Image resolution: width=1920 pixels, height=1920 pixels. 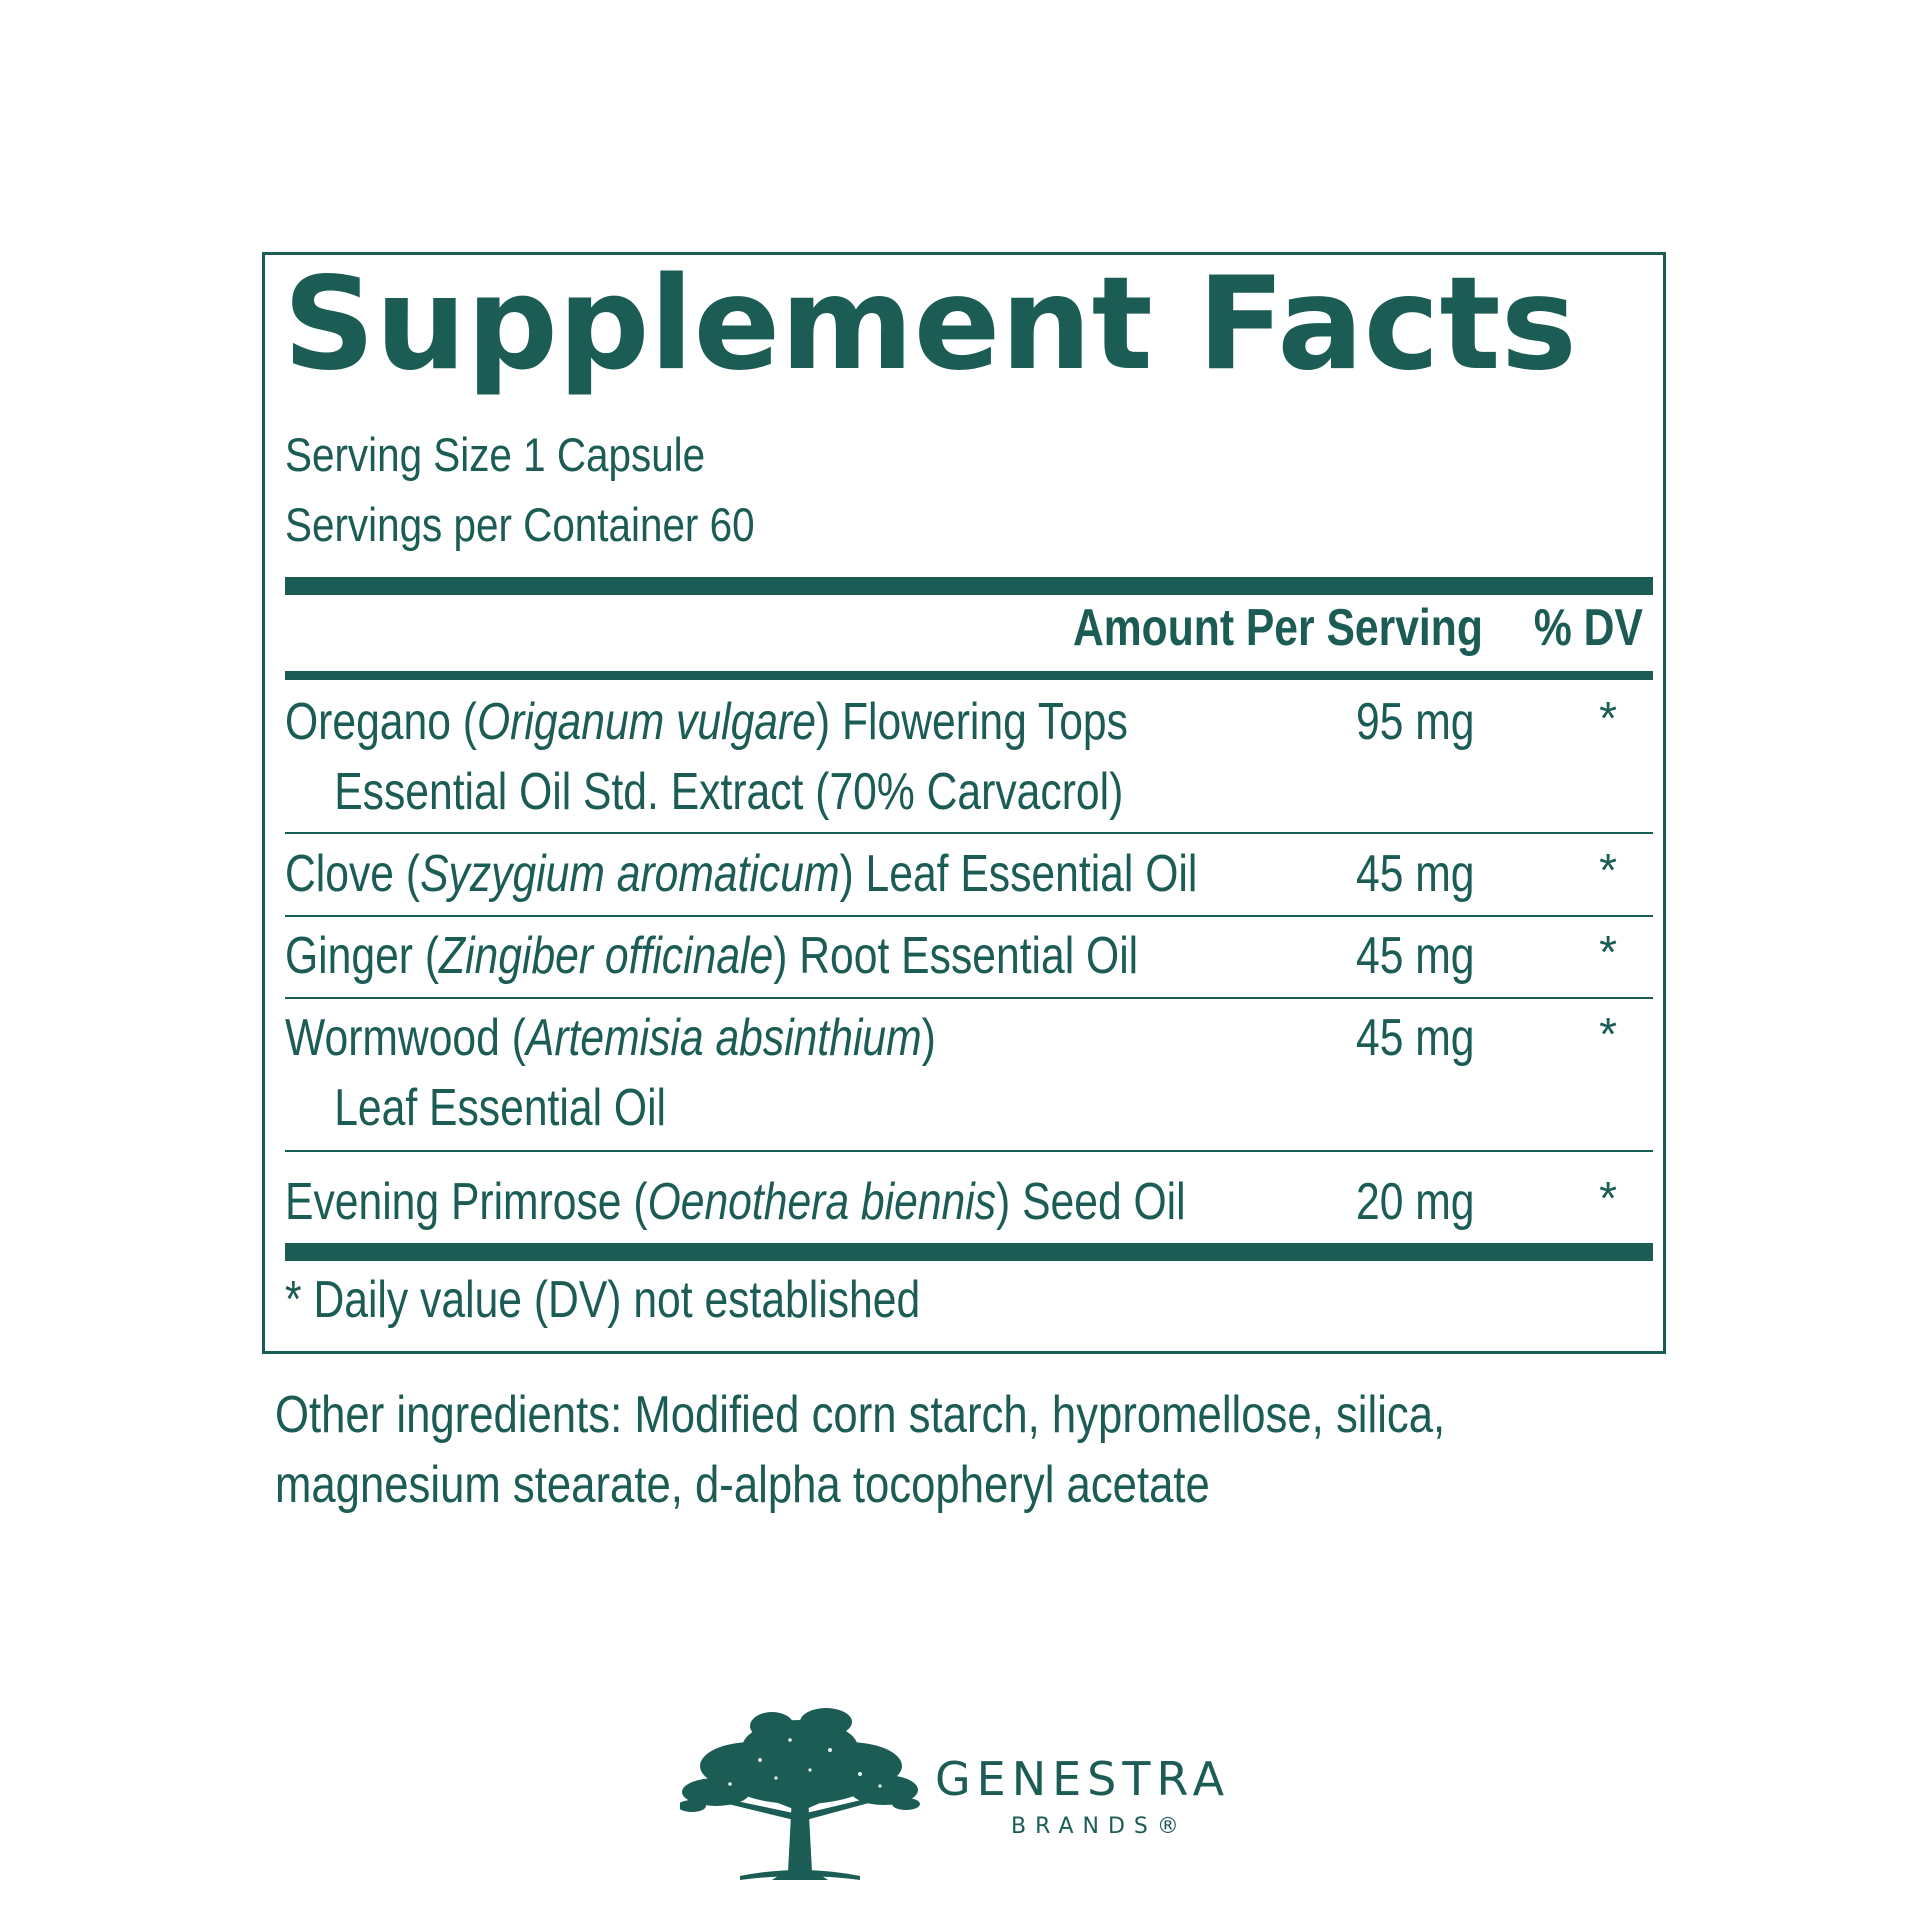 What do you see at coordinates (1588, 628) in the screenshot?
I see `header-daily-value: % DV` at bounding box center [1588, 628].